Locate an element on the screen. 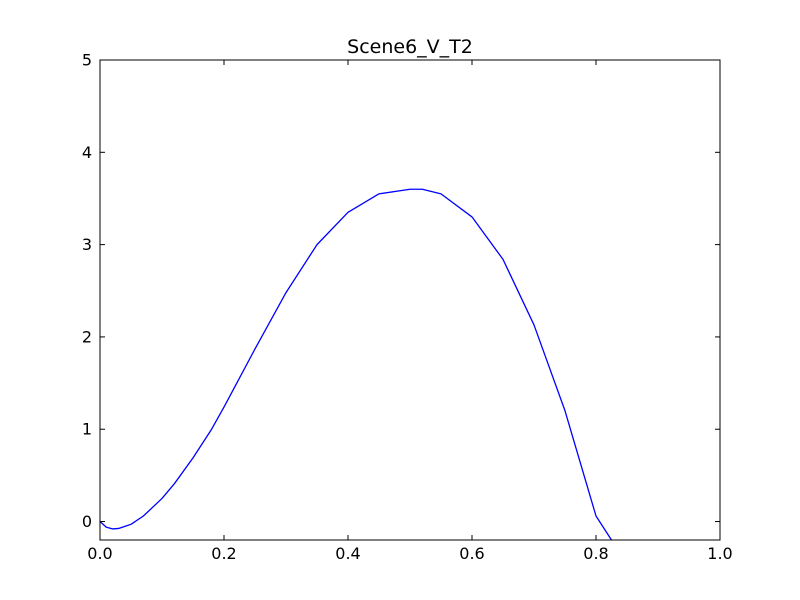 This screenshot has width=800, height=600. y-tick-label: 1 is located at coordinates (87, 429).